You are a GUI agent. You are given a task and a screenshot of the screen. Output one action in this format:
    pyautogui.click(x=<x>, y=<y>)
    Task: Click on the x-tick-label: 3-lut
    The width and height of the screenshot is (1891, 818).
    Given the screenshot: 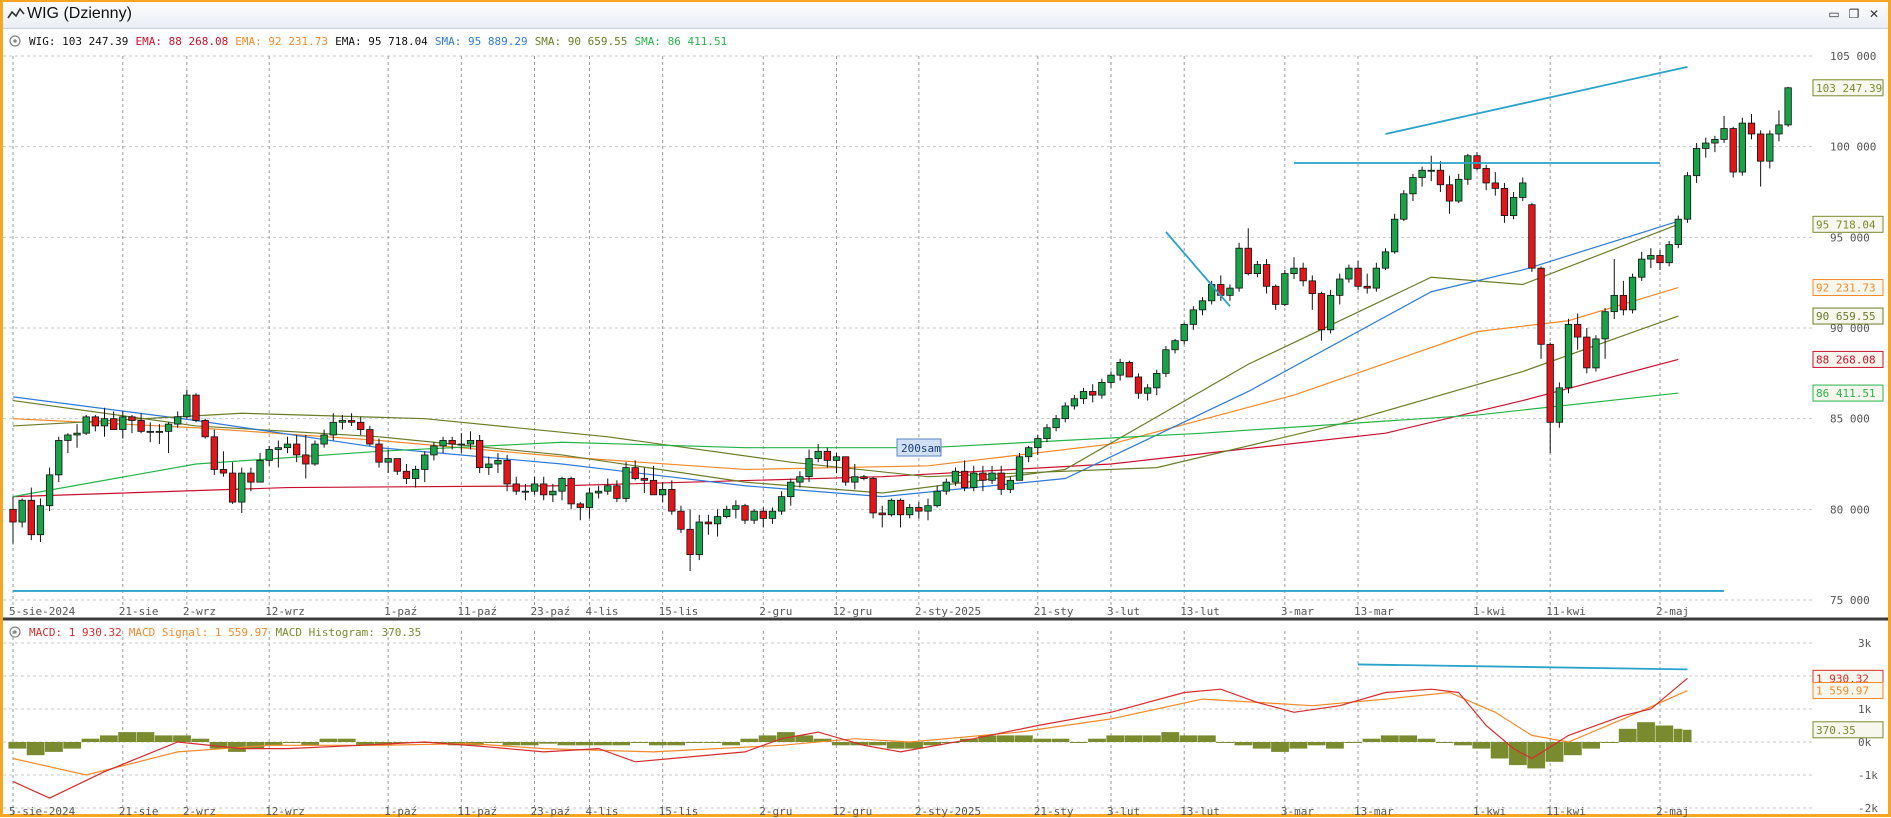 What is the action you would take?
    pyautogui.click(x=1123, y=611)
    